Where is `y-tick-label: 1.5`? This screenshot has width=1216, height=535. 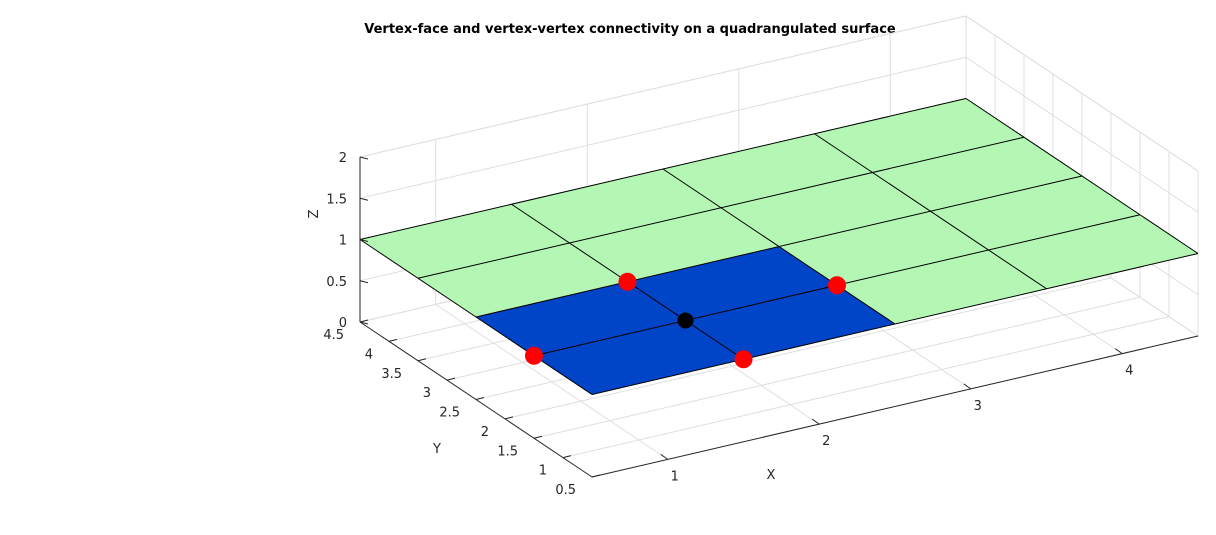 y-tick-label: 1.5 is located at coordinates (507, 451).